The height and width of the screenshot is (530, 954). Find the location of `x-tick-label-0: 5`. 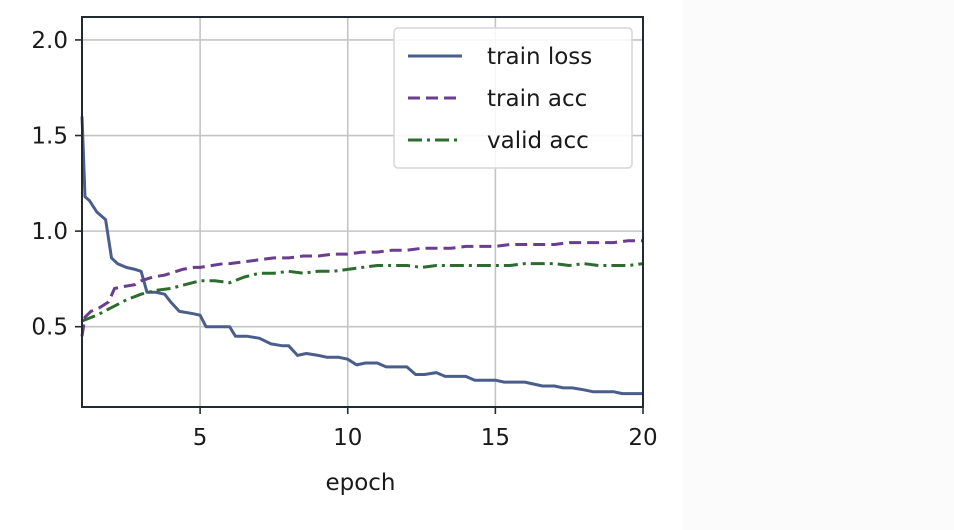

x-tick-label-0: 5 is located at coordinates (200, 438).